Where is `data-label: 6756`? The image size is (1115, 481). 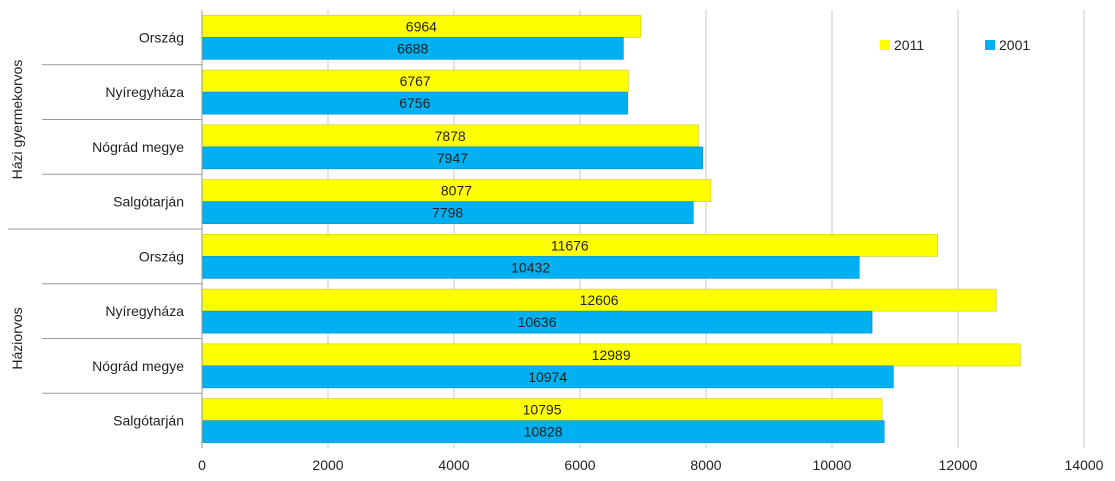 data-label: 6756 is located at coordinates (414, 103).